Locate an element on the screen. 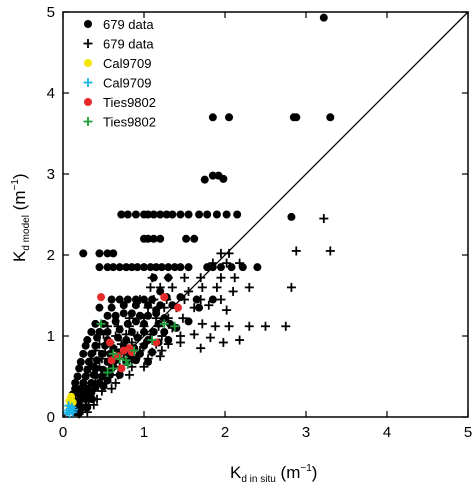  x-tick-label: 5 is located at coordinates (468, 432).